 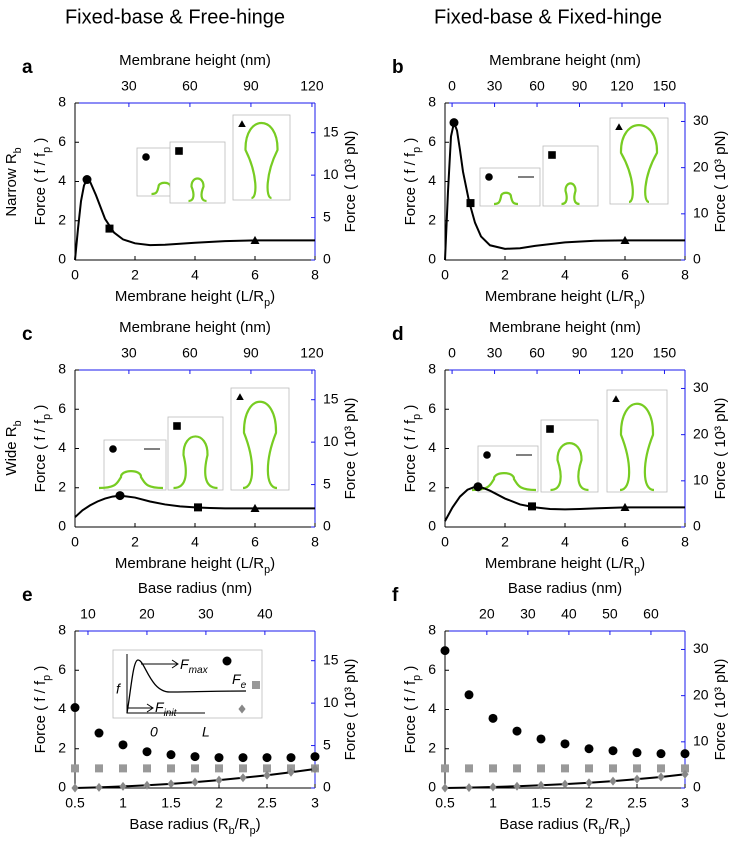 I want to click on annotation-part: max, so click(x=199, y=670).